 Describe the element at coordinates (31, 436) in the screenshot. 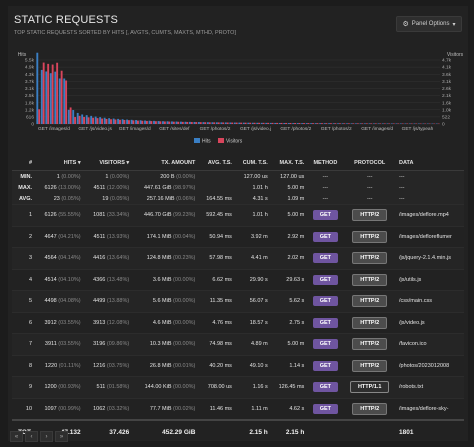

I see `prev-page-button: ‹` at that location.